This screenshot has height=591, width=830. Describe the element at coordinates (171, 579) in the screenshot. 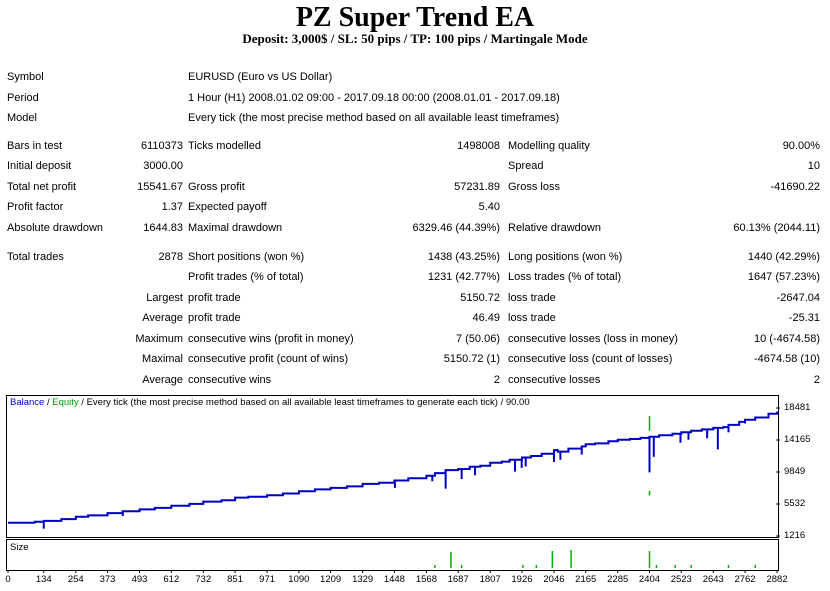

I see `x-tick-label: 612` at that location.